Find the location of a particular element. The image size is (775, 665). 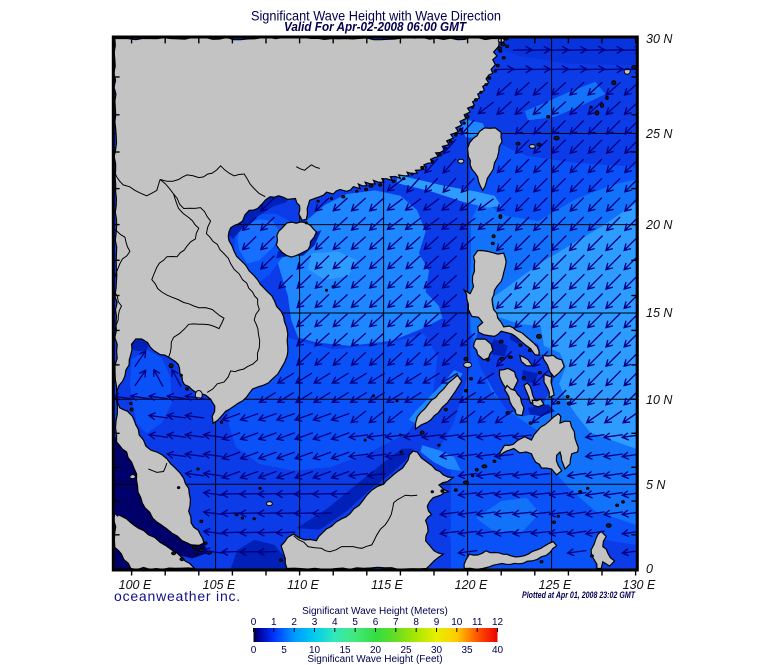

svg-text:Plotted at Apr 01, 2008 23:02: Plotted at Apr 01, 2008 23:02 GMT is located at coordinates (579, 595).